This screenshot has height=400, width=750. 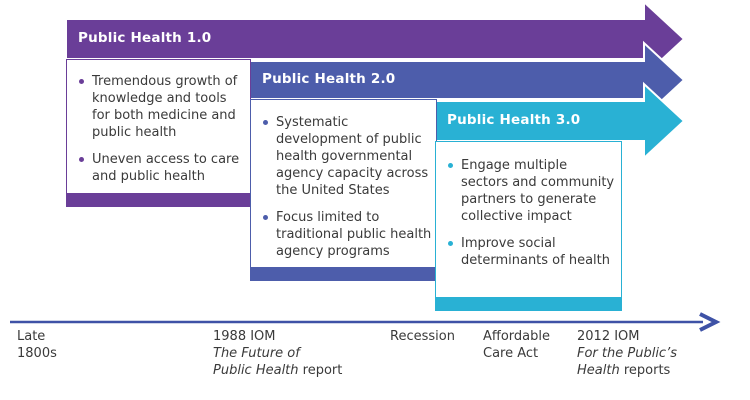 I want to click on timeline-label-line: Recession, so click(x=422, y=336).